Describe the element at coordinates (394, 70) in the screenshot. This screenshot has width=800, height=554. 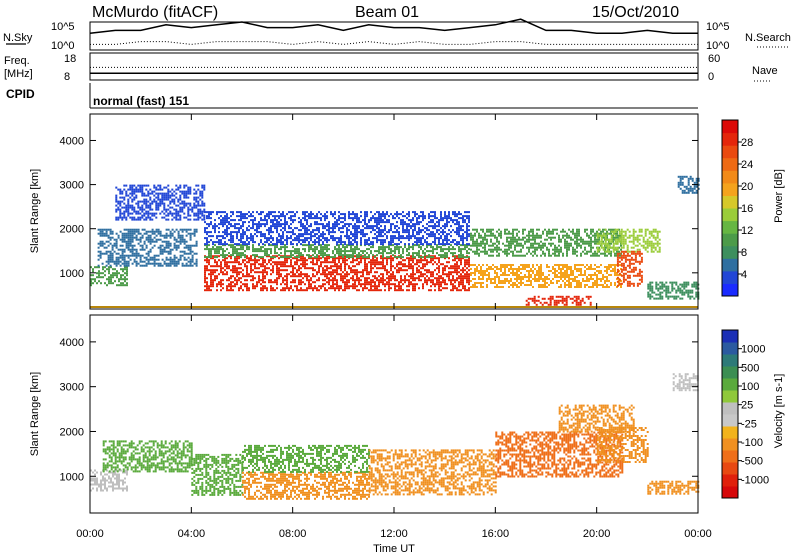
I see `freq-series` at that location.